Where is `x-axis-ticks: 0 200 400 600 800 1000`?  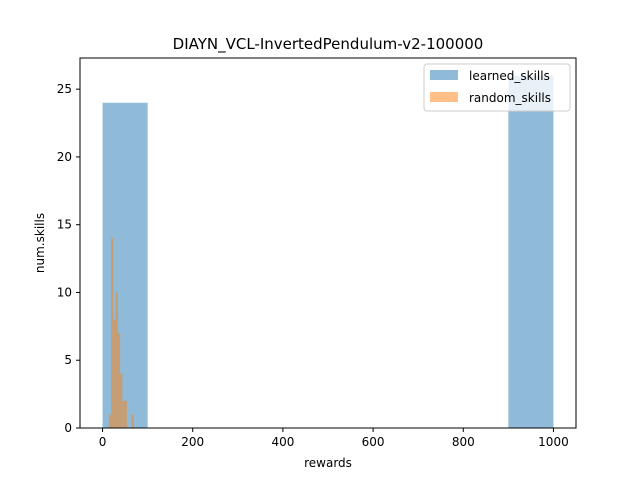
x-axis-ticks: 0 200 400 600 800 1000 is located at coordinates (334, 438).